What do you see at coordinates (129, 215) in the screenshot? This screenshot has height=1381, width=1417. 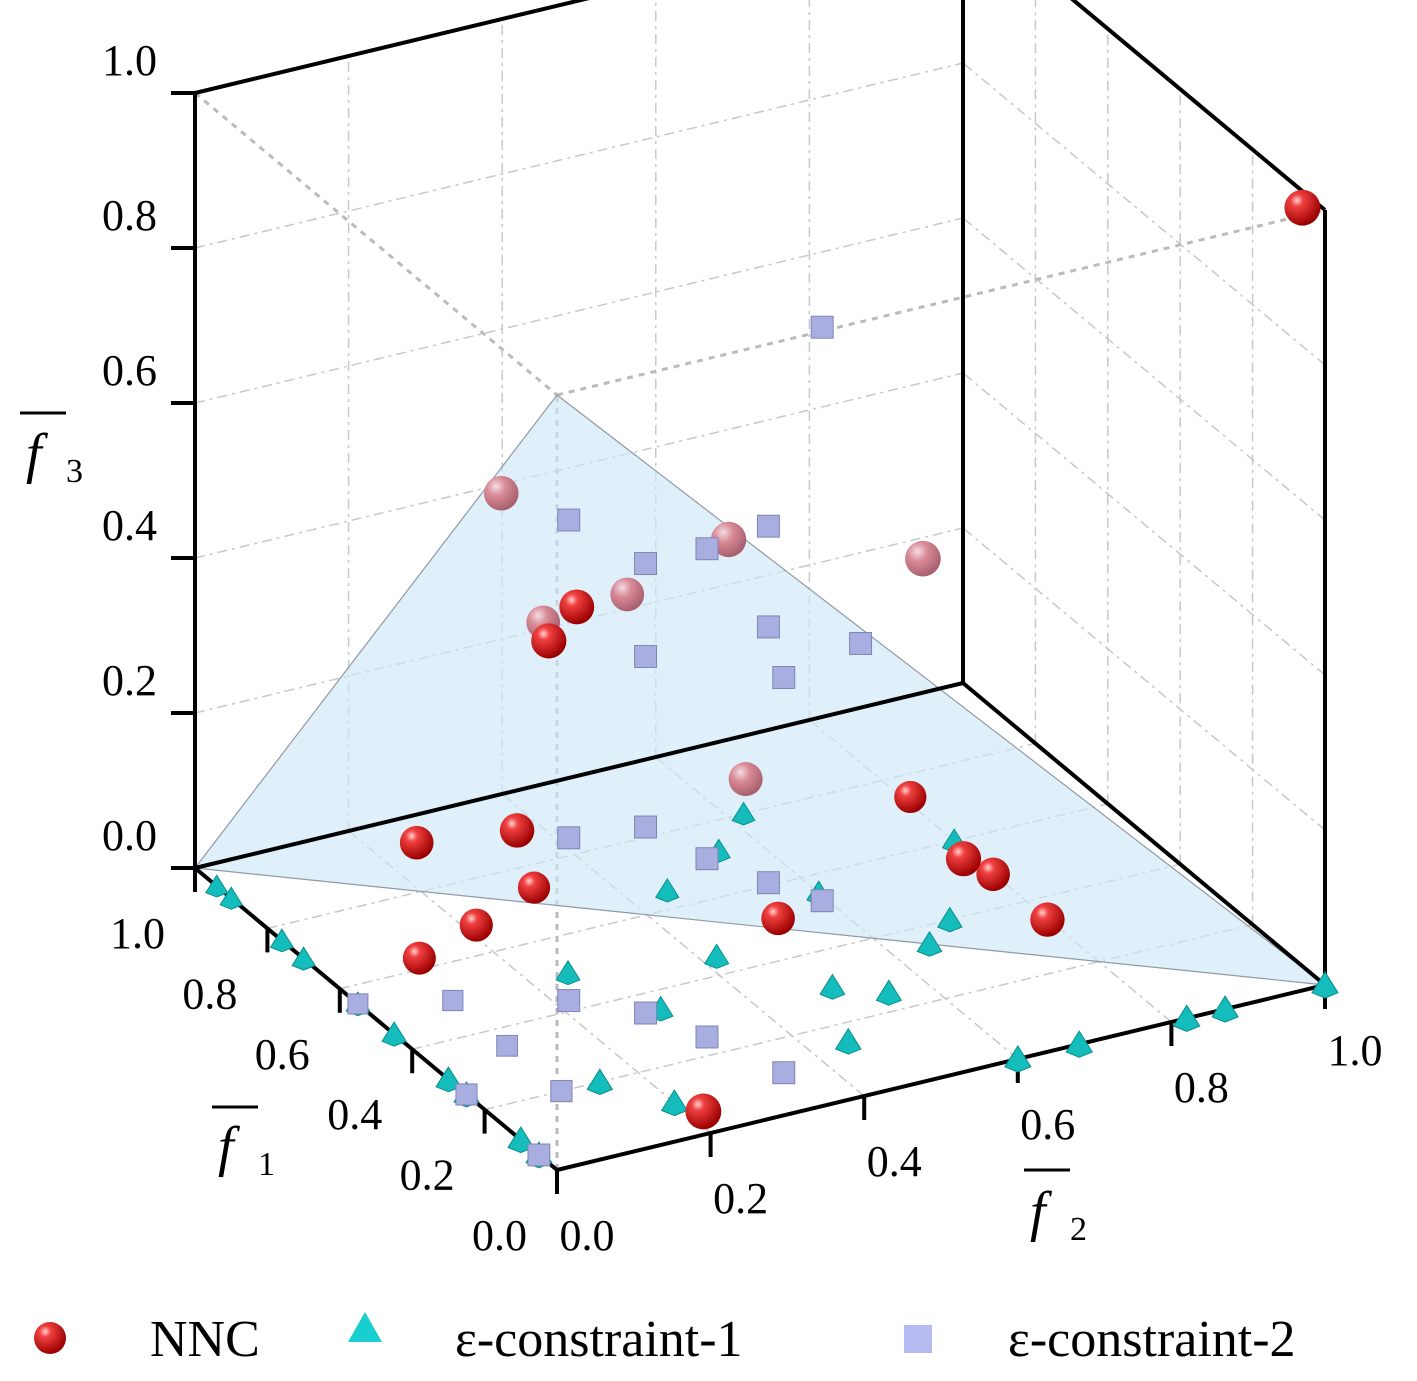 I see `z-tick-label: 0.8` at bounding box center [129, 215].